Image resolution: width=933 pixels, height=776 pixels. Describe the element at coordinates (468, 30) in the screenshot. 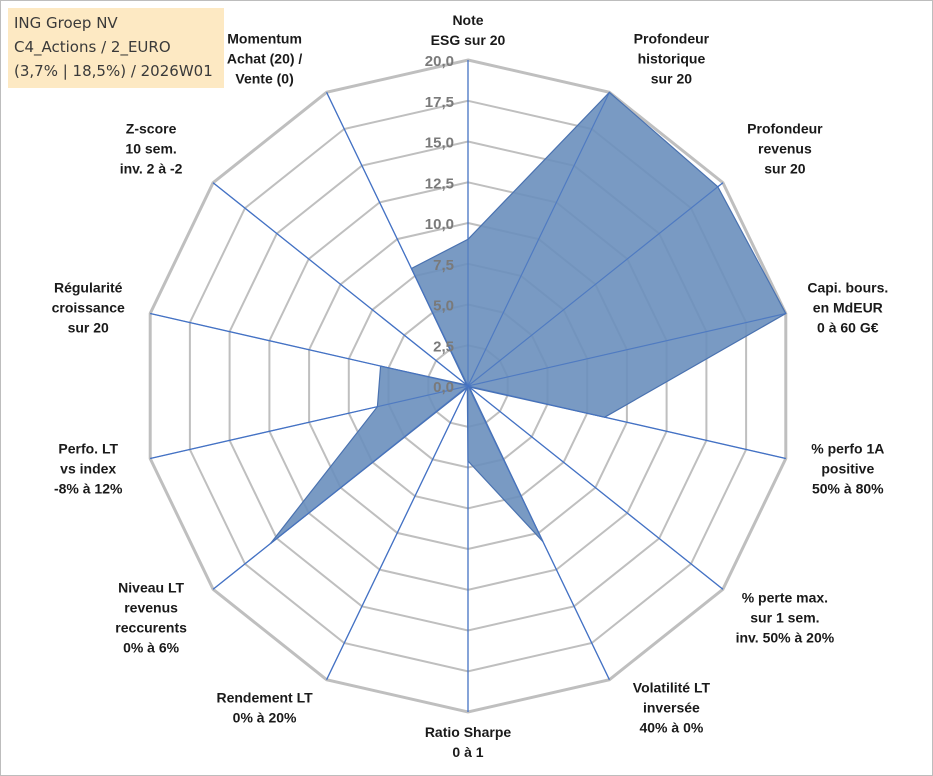

I see `category-label: Note ESG sur 20` at that location.